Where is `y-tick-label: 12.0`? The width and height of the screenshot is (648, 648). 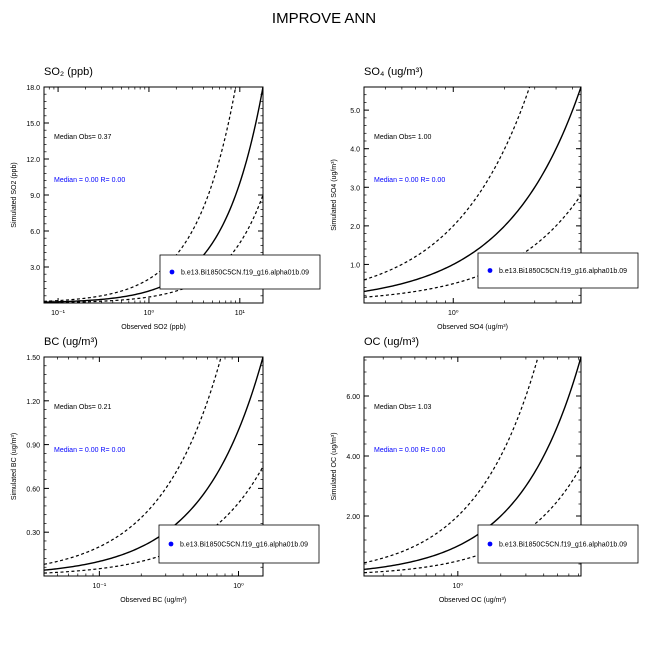
y-tick-label: 12.0 is located at coordinates (33, 160).